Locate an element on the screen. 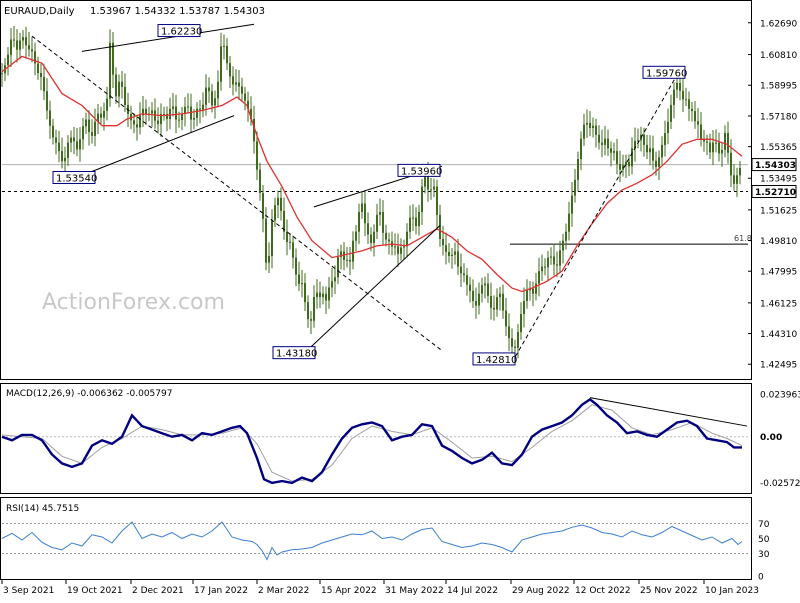  xtick-label: 19 Oct 2021 is located at coordinates (95, 591).